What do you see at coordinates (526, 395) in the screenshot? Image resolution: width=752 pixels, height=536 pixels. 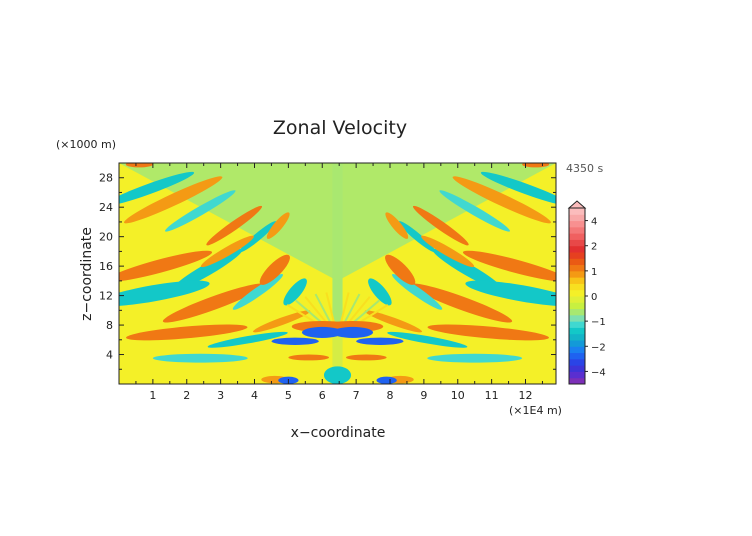 I see `x-tick-label: 12` at bounding box center [526, 395].